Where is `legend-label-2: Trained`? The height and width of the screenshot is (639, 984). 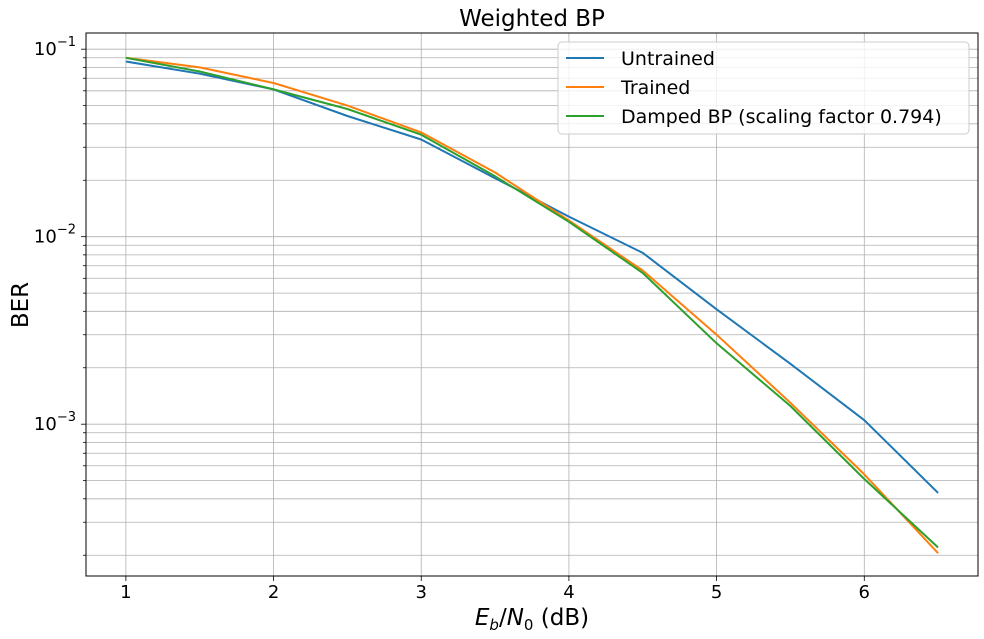
legend-label-2: Trained is located at coordinates (655, 88).